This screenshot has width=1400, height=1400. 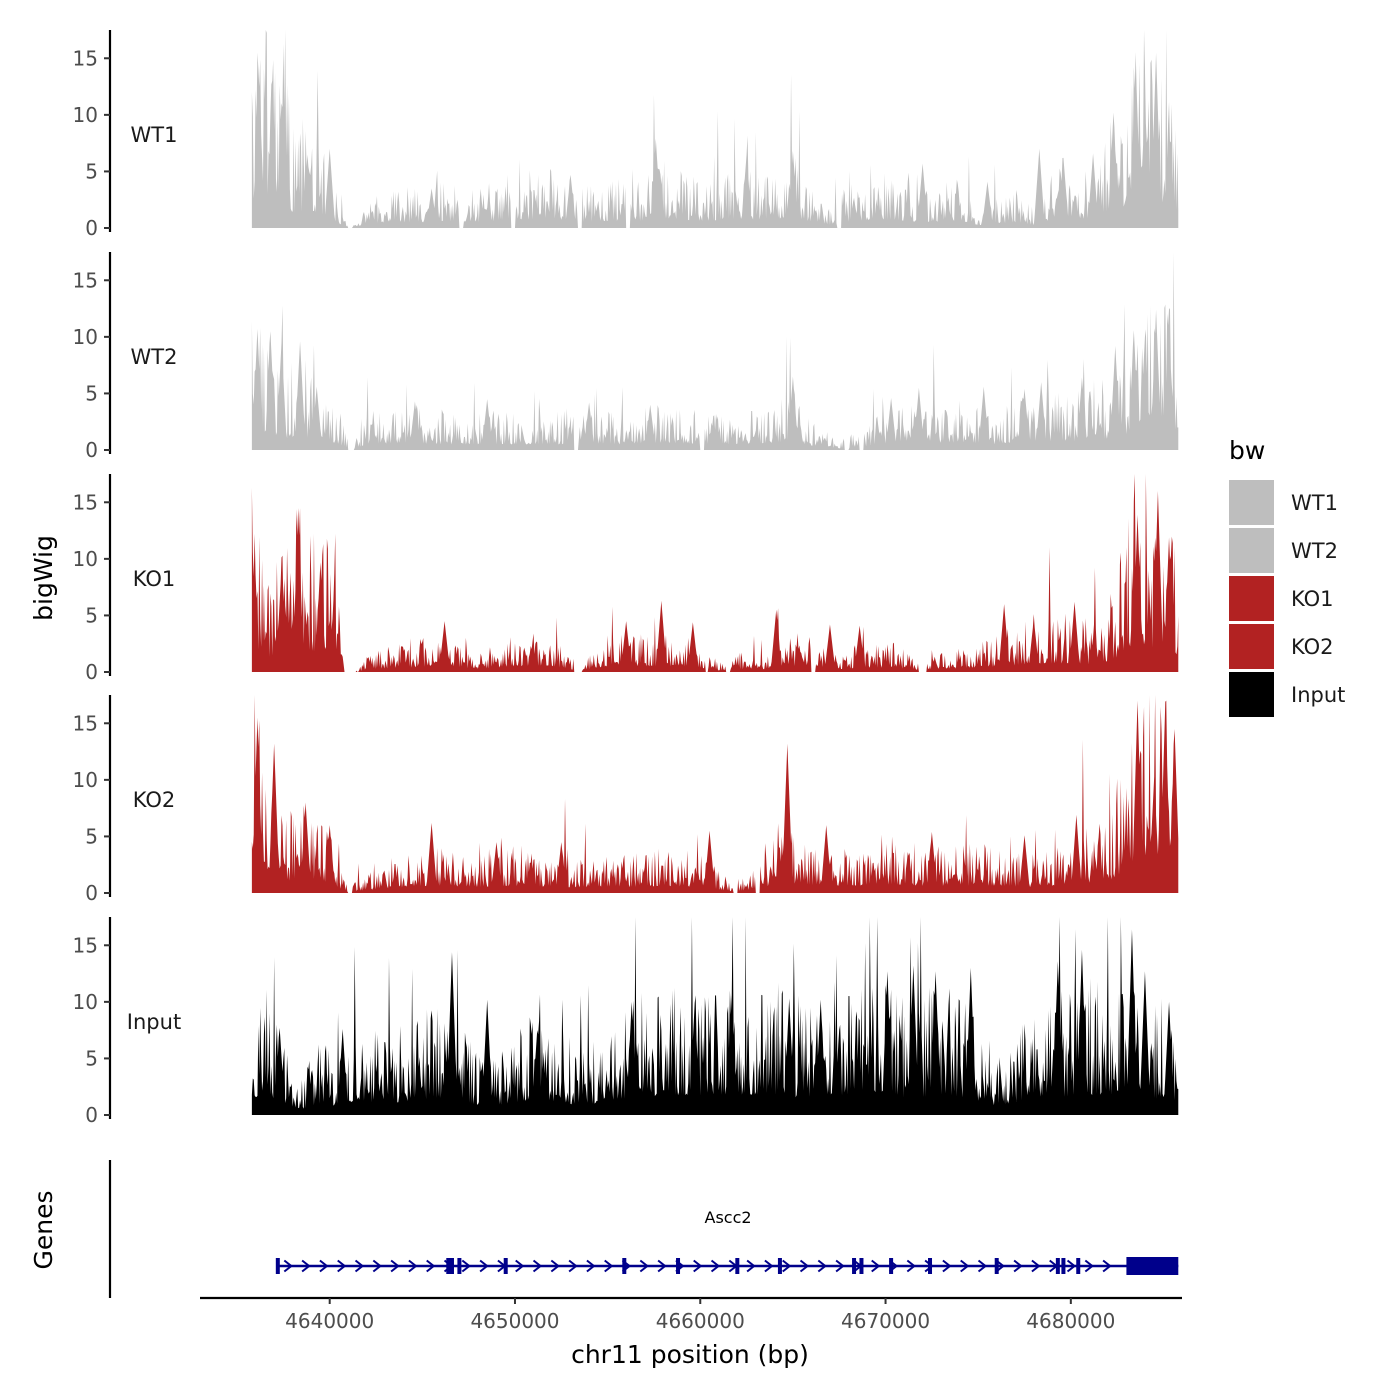 I want to click on gene-track: Ascc2 4640000 4650000 4660000 4670000 4680000, so click(x=645, y=1246).